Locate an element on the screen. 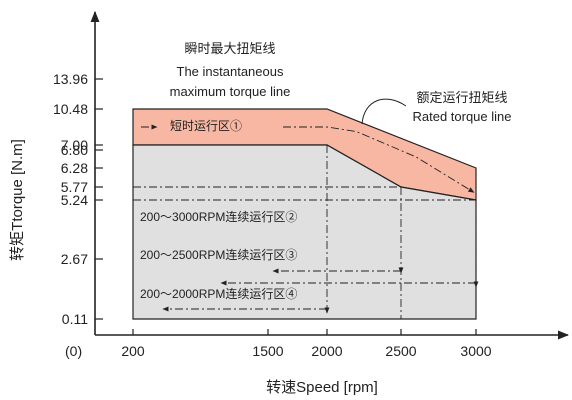 The width and height of the screenshot is (572, 400). y-tick-label-0: 13.96 is located at coordinates (70, 79).